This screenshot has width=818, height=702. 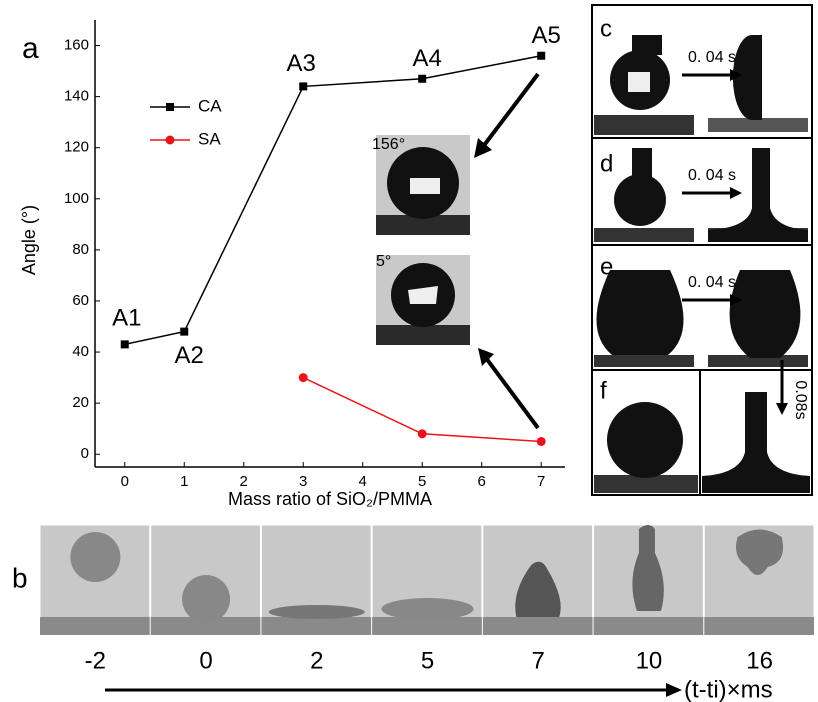 I want to click on panel-label: d, so click(x=606, y=163).